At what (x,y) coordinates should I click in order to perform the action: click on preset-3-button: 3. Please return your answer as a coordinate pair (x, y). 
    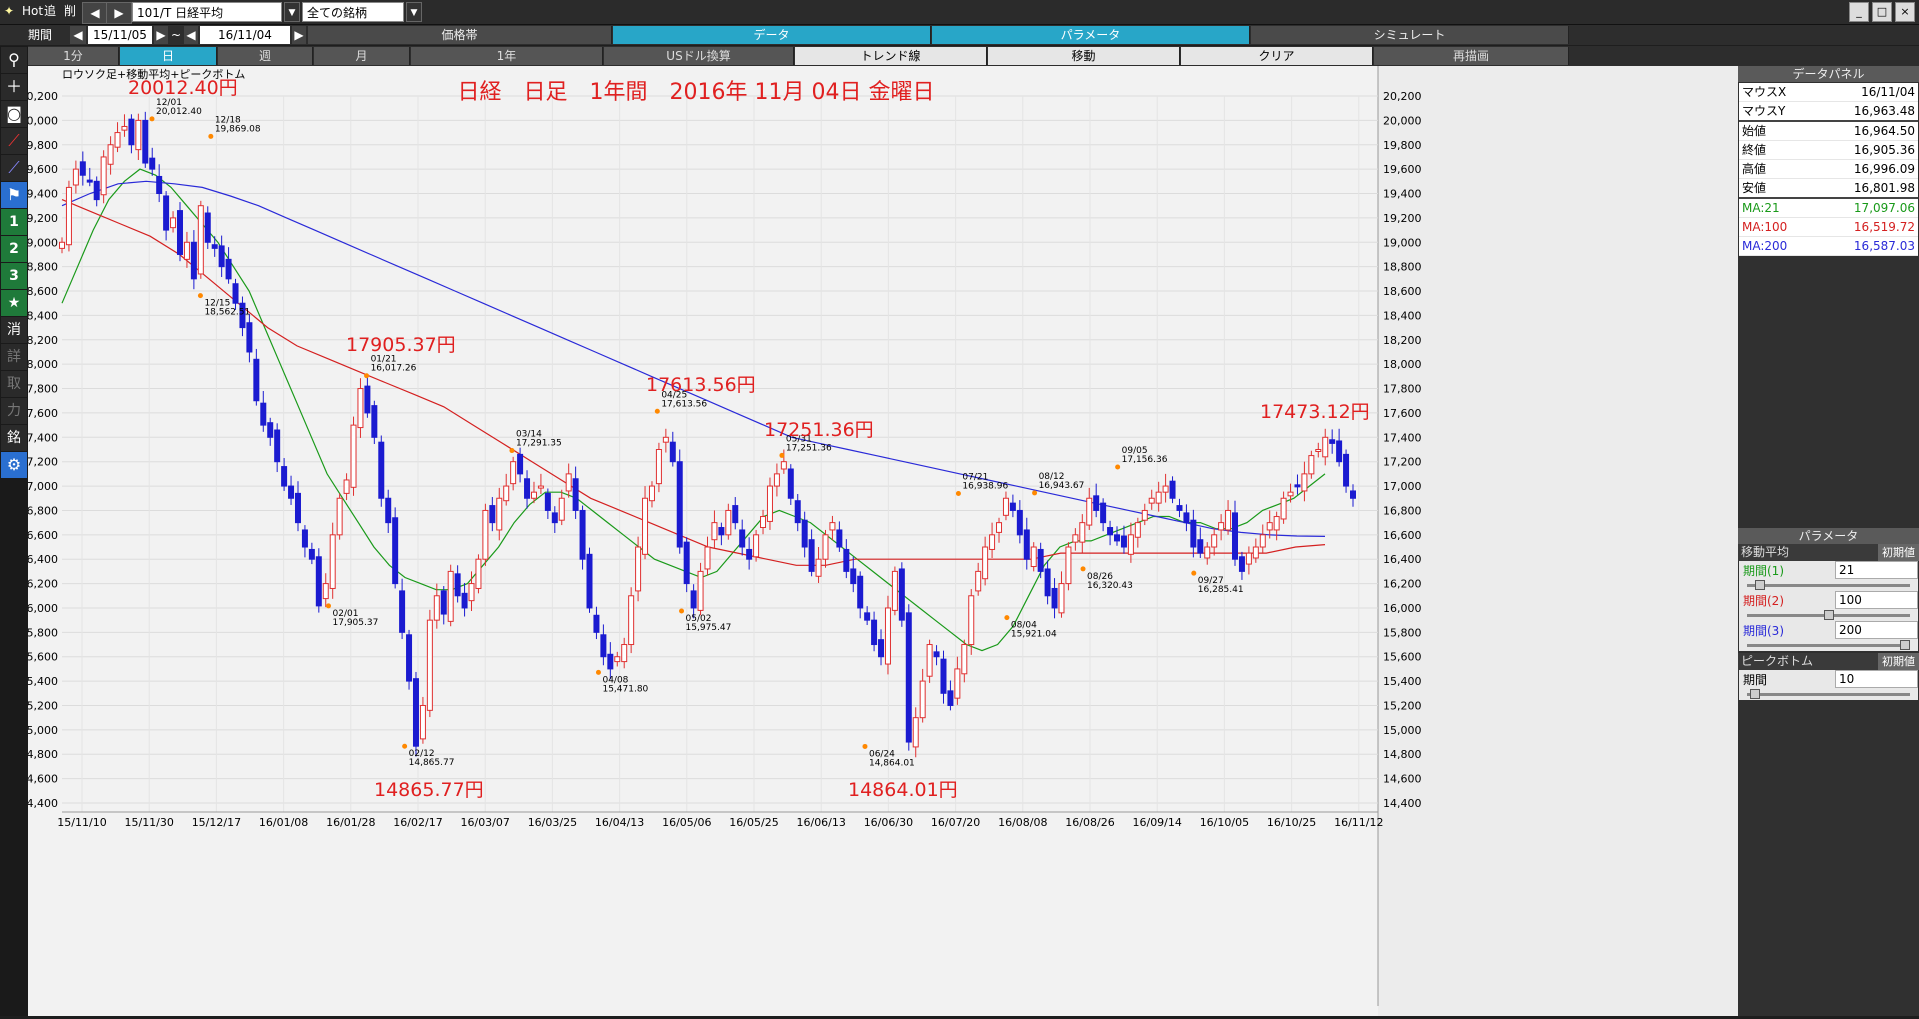
    Looking at the image, I should click on (14, 276).